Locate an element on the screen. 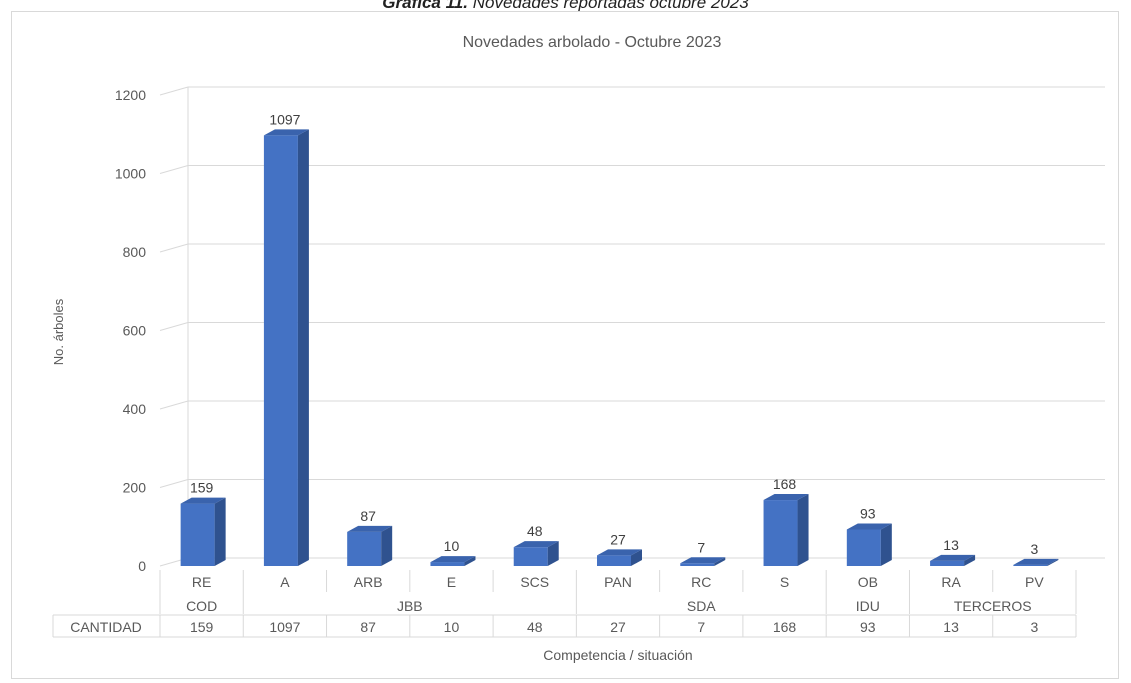 This screenshot has width=1131, height=683. x-tick-label: S is located at coordinates (784, 582).